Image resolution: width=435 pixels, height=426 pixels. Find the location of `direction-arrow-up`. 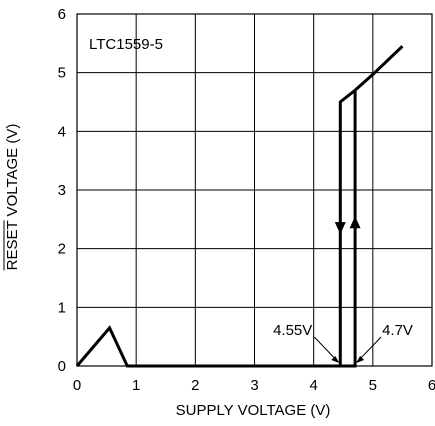

direction-arrow-up is located at coordinates (355, 222).